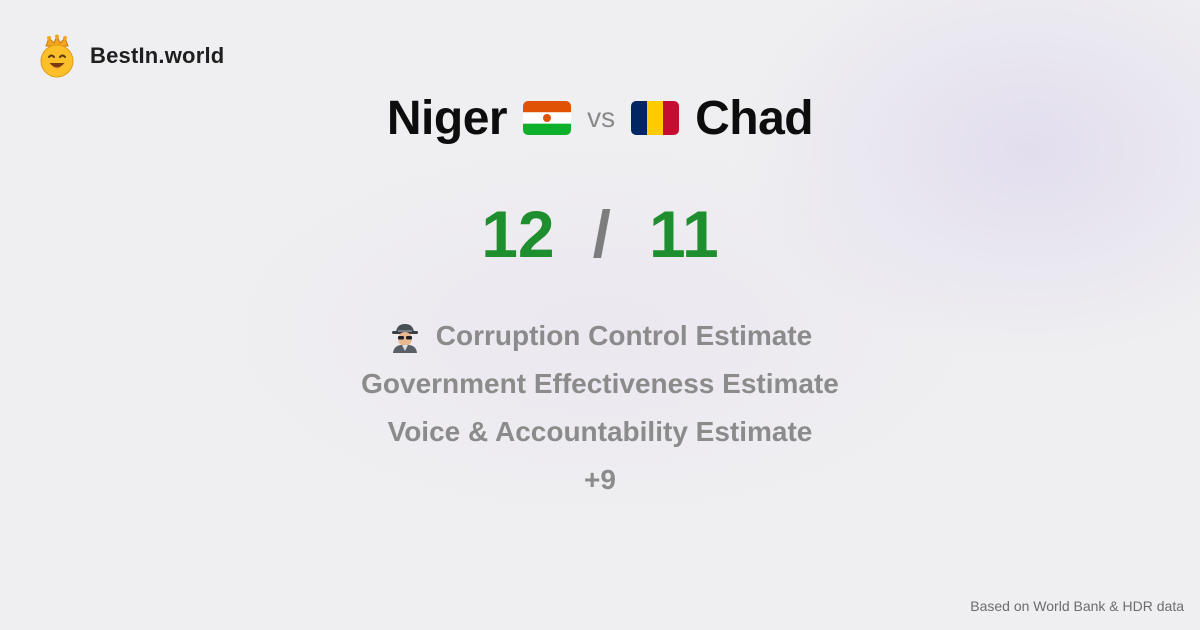 This screenshot has width=1200, height=630. I want to click on spy-icon, so click(404, 338).